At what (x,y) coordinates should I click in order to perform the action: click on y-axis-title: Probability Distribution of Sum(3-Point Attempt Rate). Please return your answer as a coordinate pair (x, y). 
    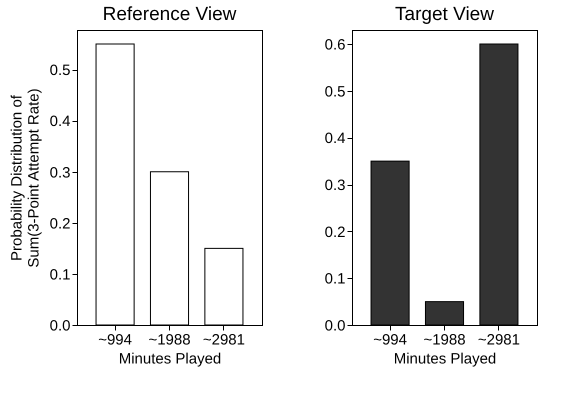
    Looking at the image, I should click on (25, 178).